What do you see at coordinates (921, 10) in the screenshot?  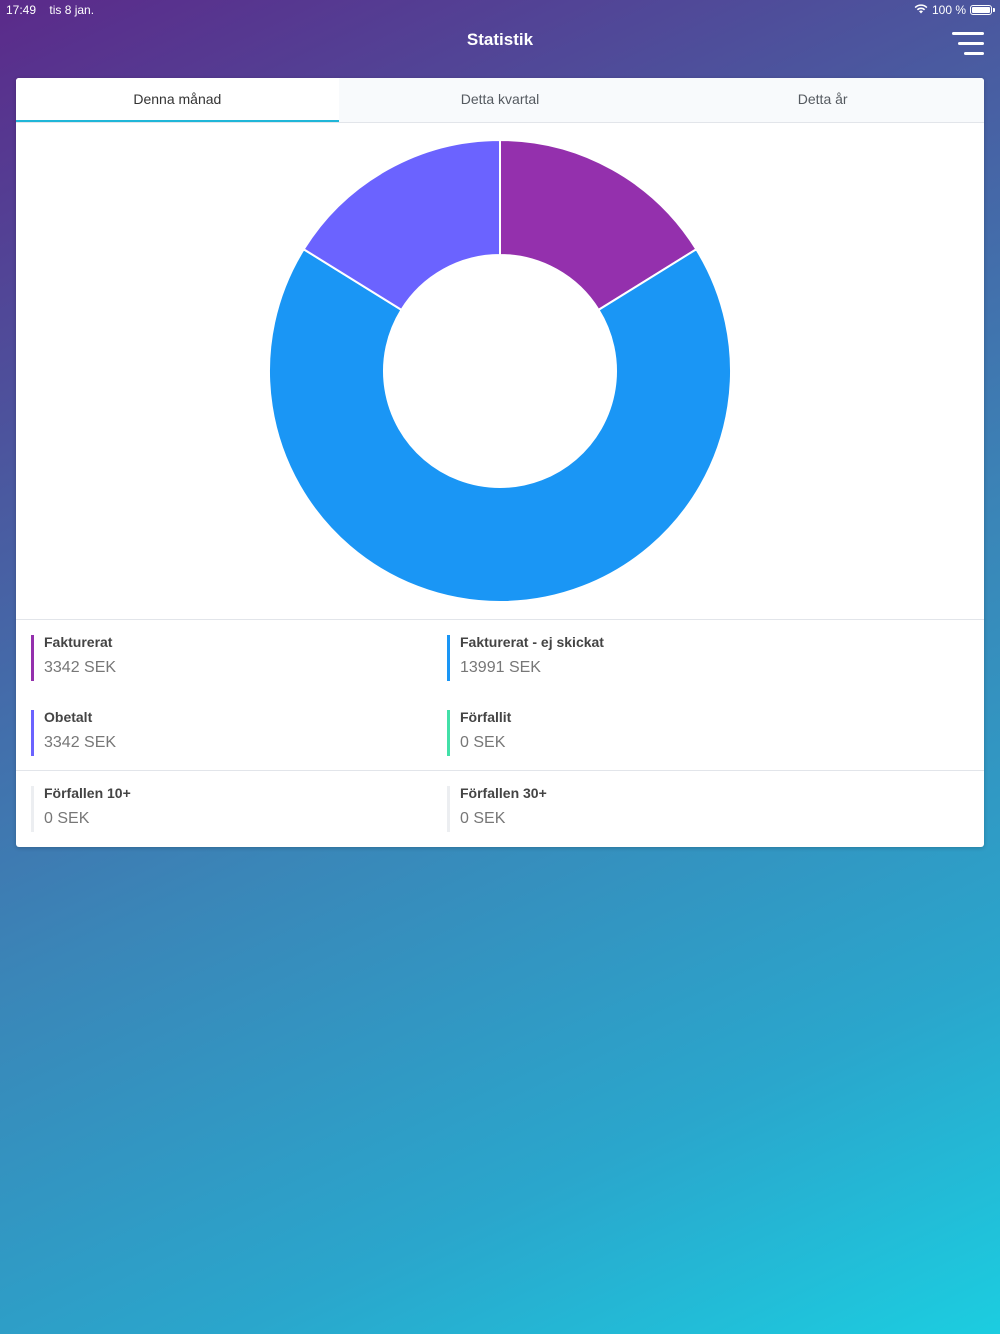 I see `wifi-icon` at bounding box center [921, 10].